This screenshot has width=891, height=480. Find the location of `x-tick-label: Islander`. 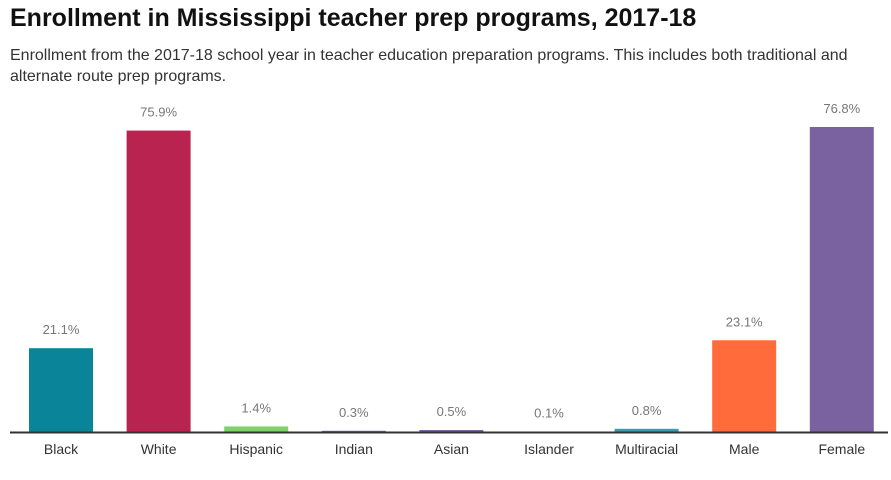

x-tick-label: Islander is located at coordinates (549, 449).